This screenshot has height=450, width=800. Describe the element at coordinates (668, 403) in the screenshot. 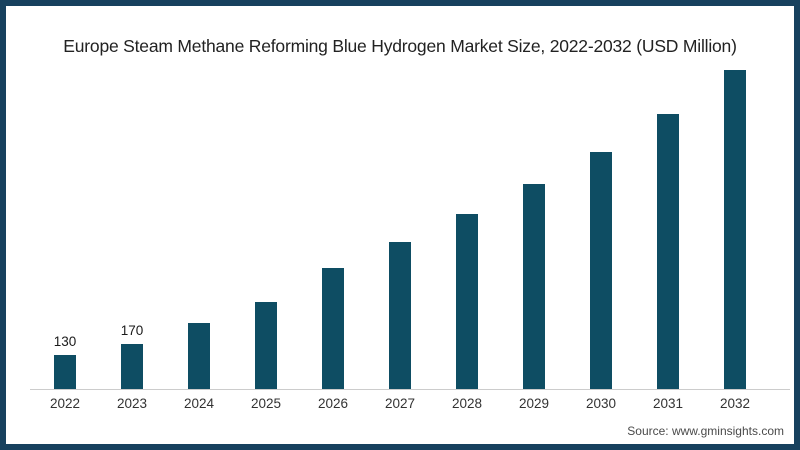

I see `x-axis-label: 2031` at that location.